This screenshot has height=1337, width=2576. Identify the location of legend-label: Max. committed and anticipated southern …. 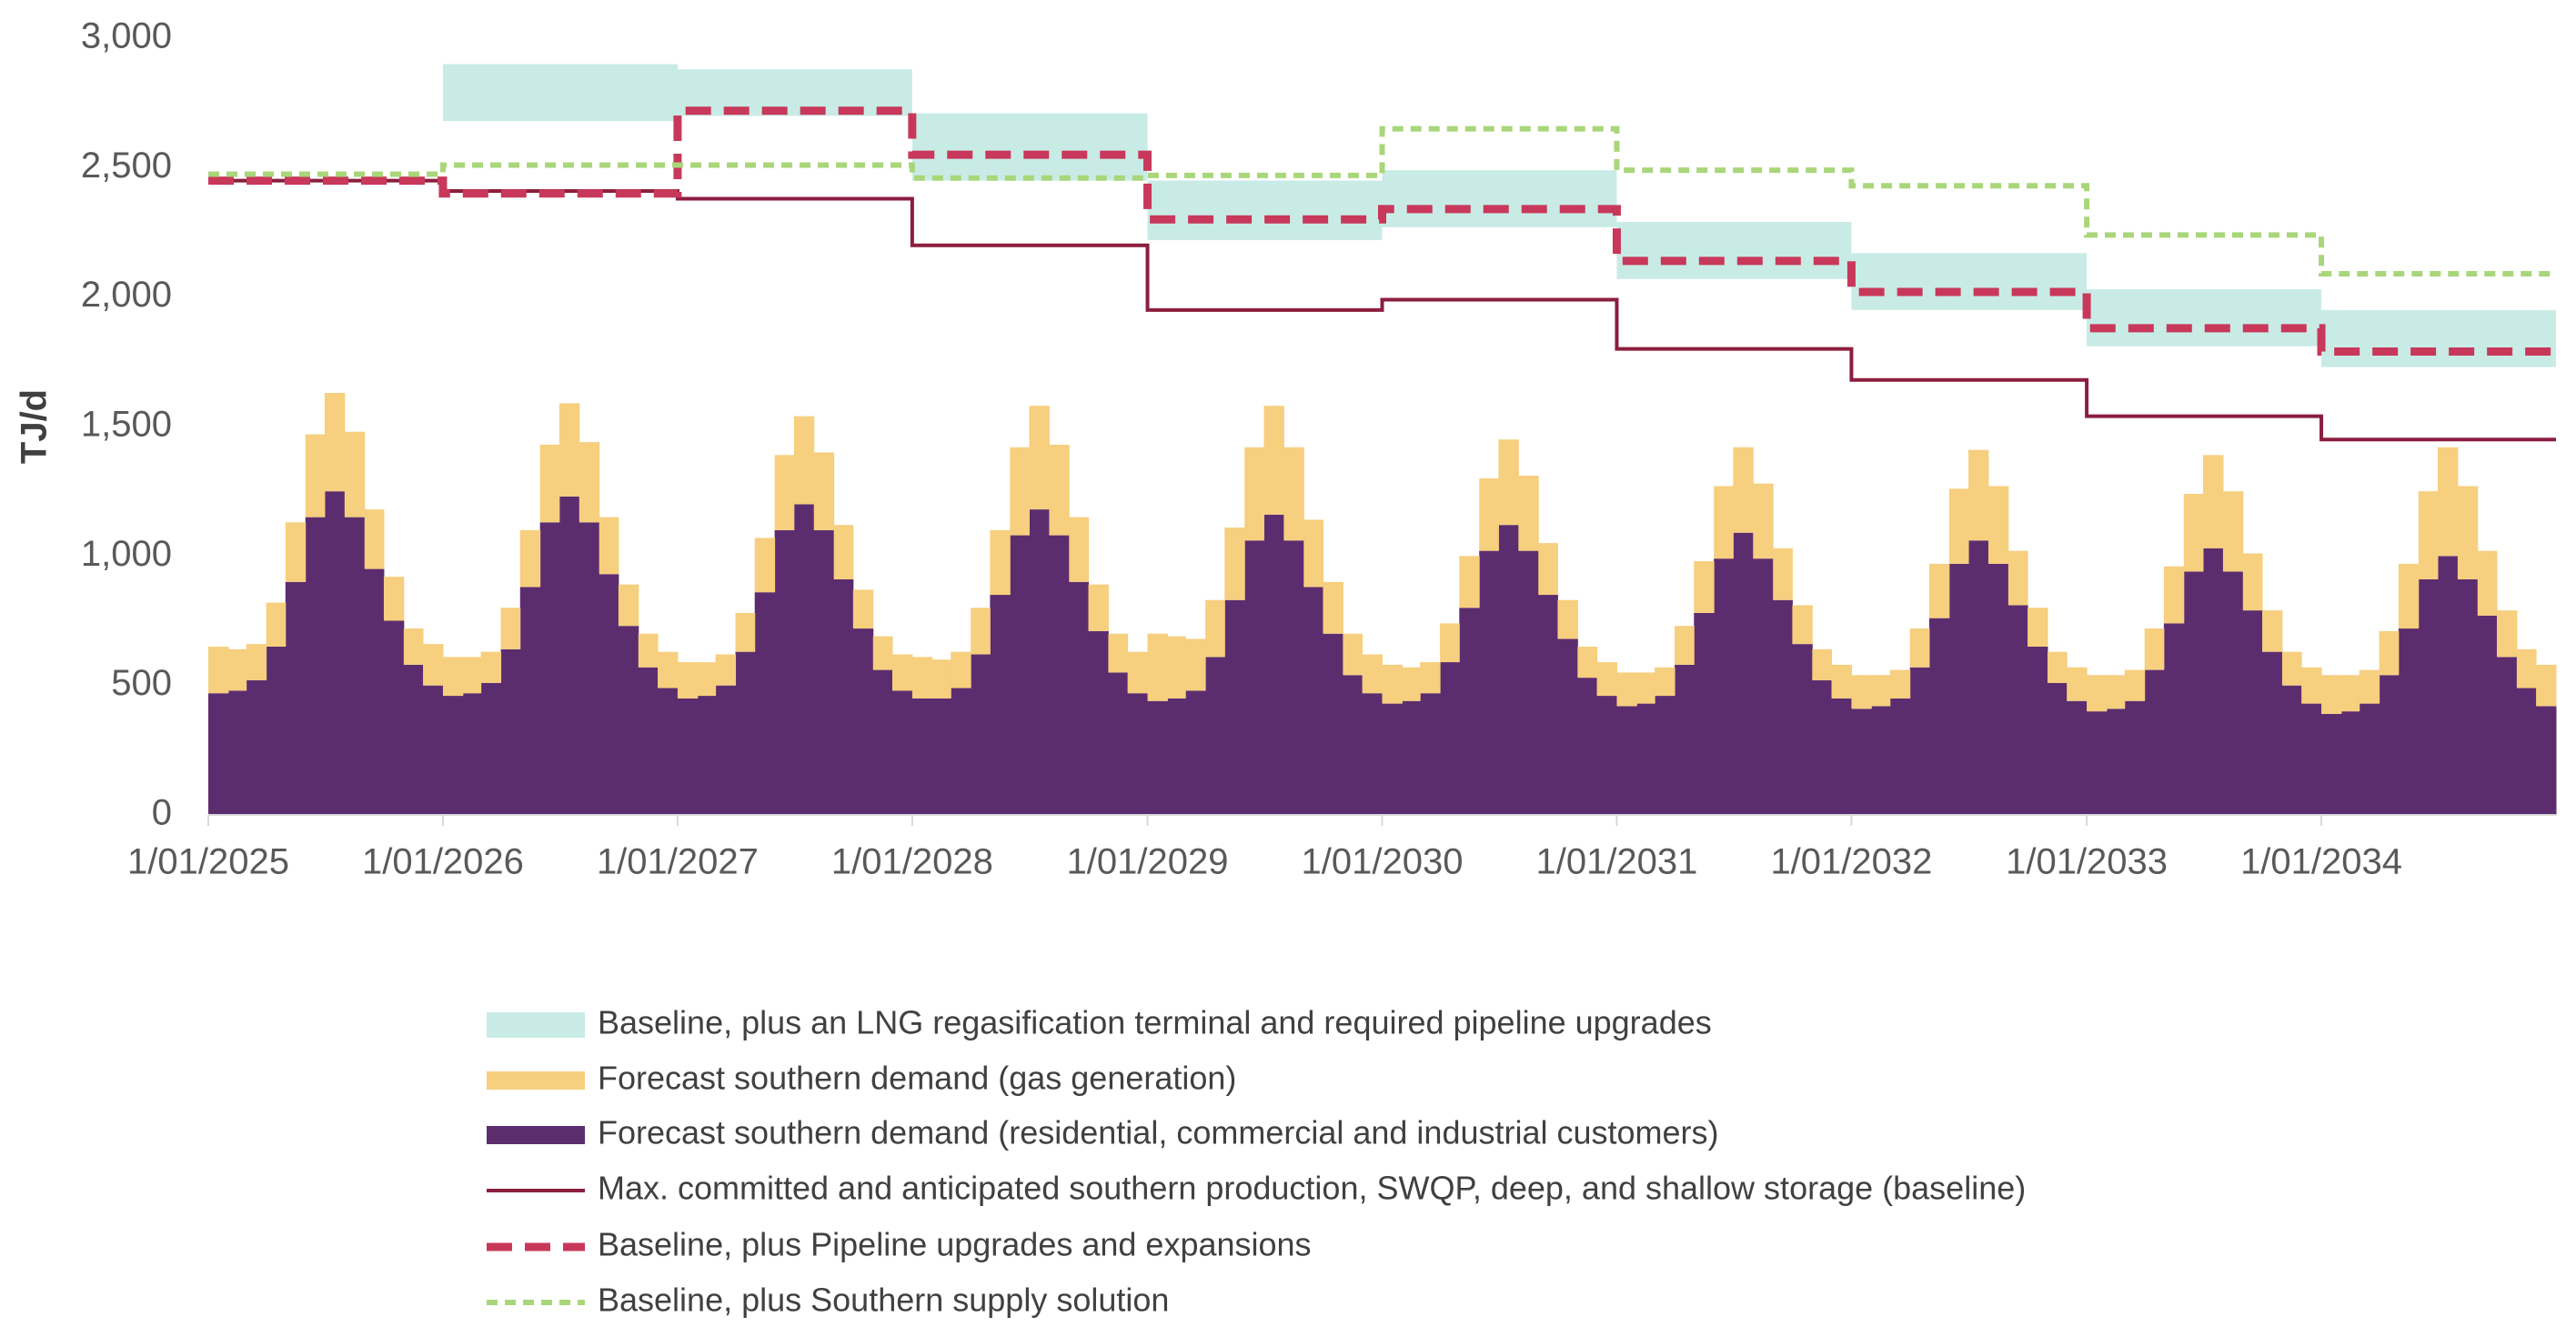
(1312, 1188).